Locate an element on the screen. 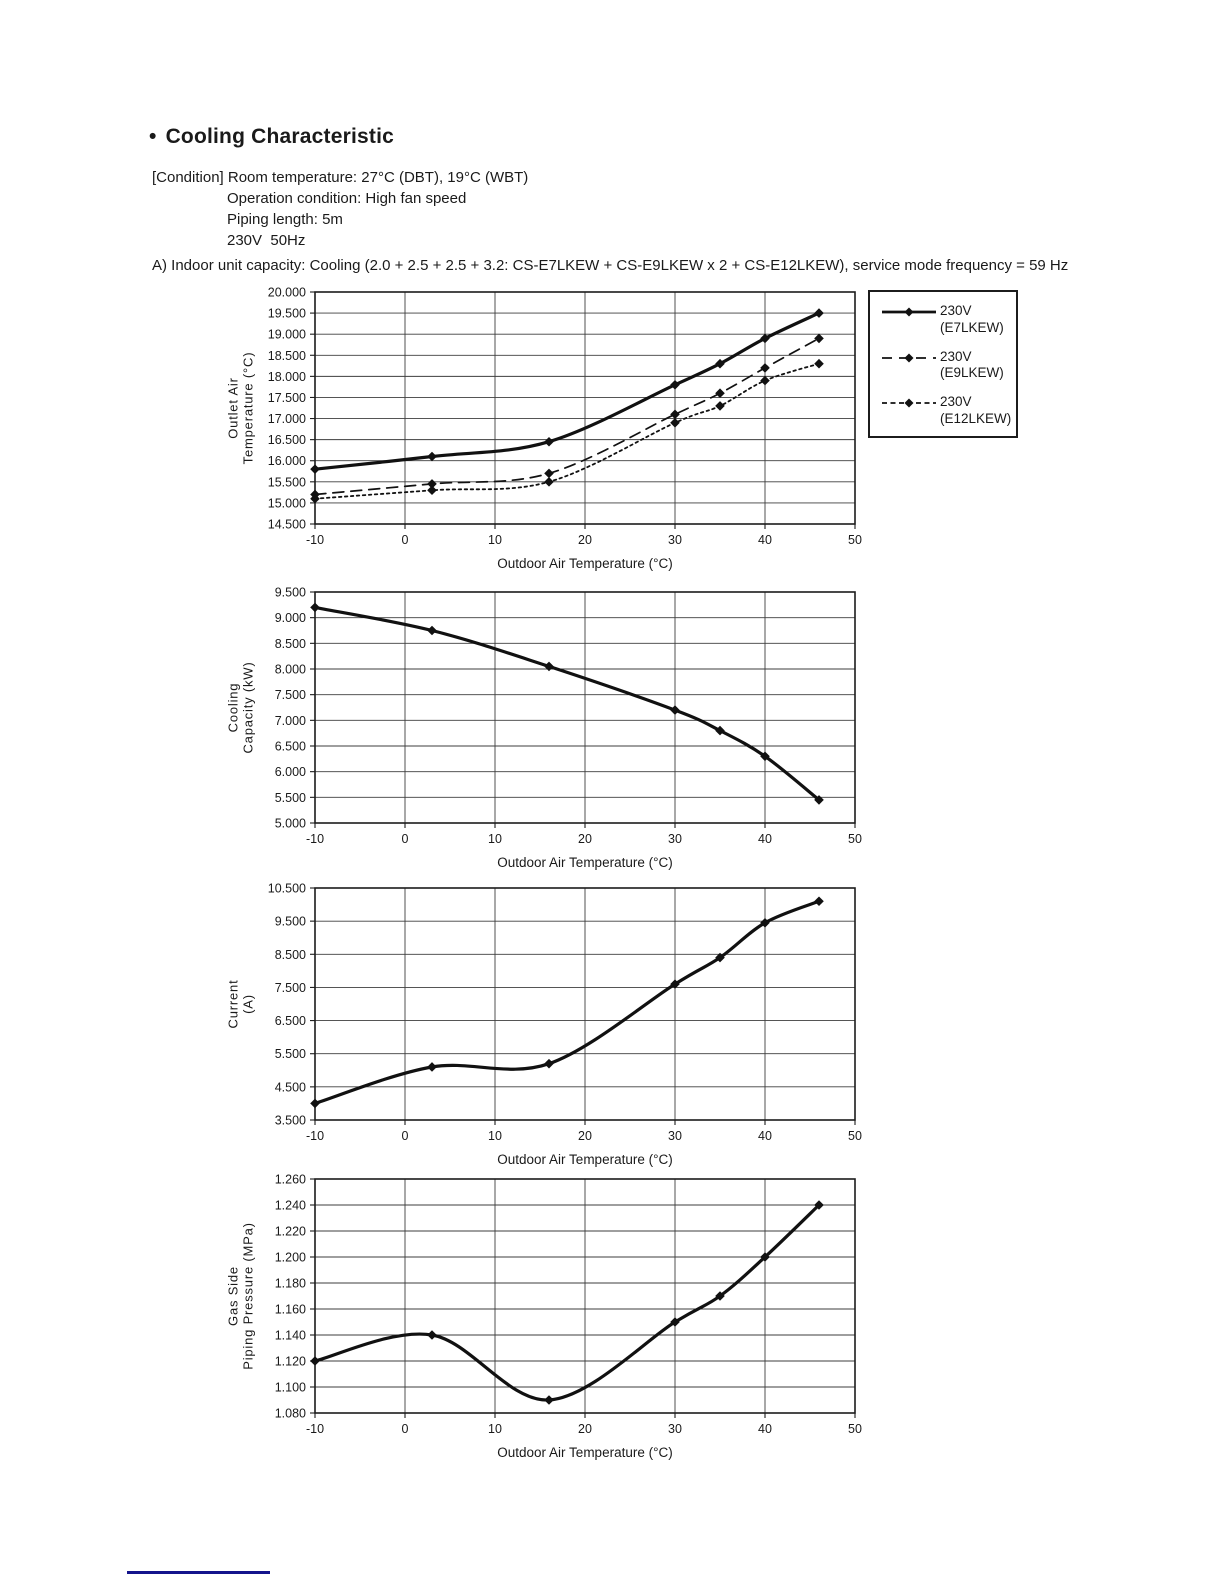  svg-text: 0 is located at coordinates (405, 540).